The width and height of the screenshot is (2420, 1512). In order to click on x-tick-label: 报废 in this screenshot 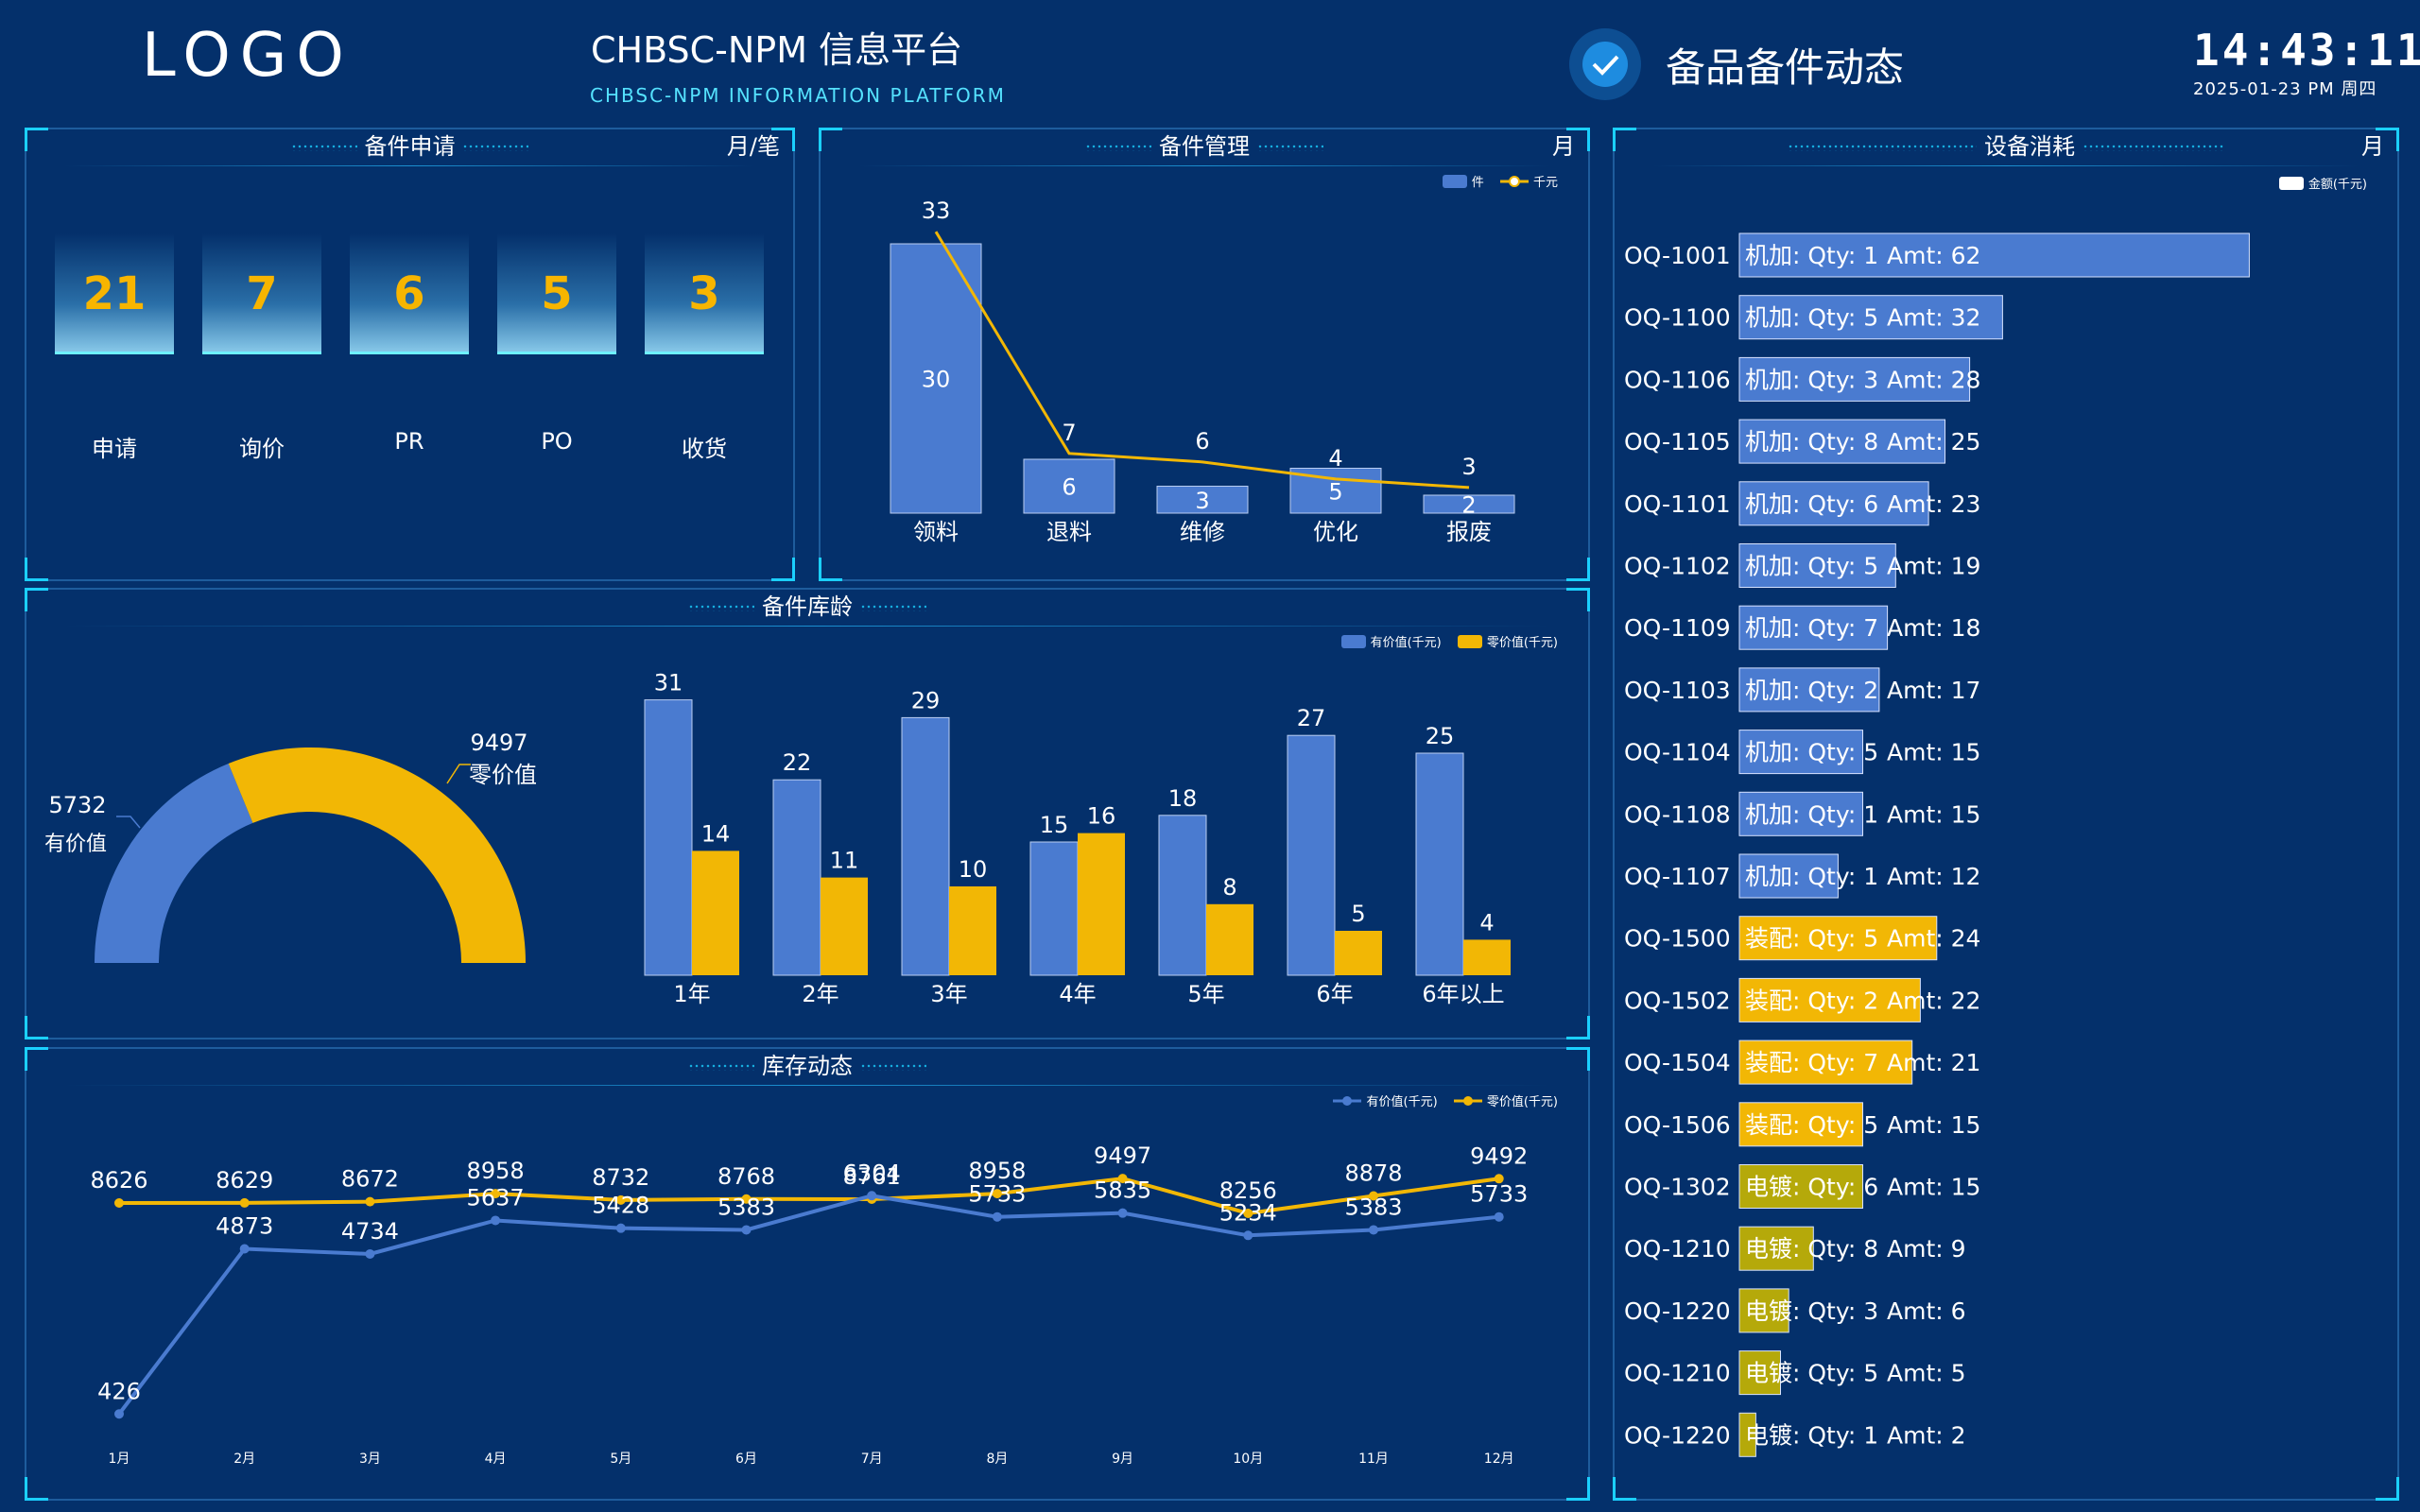, I will do `click(1469, 532)`.